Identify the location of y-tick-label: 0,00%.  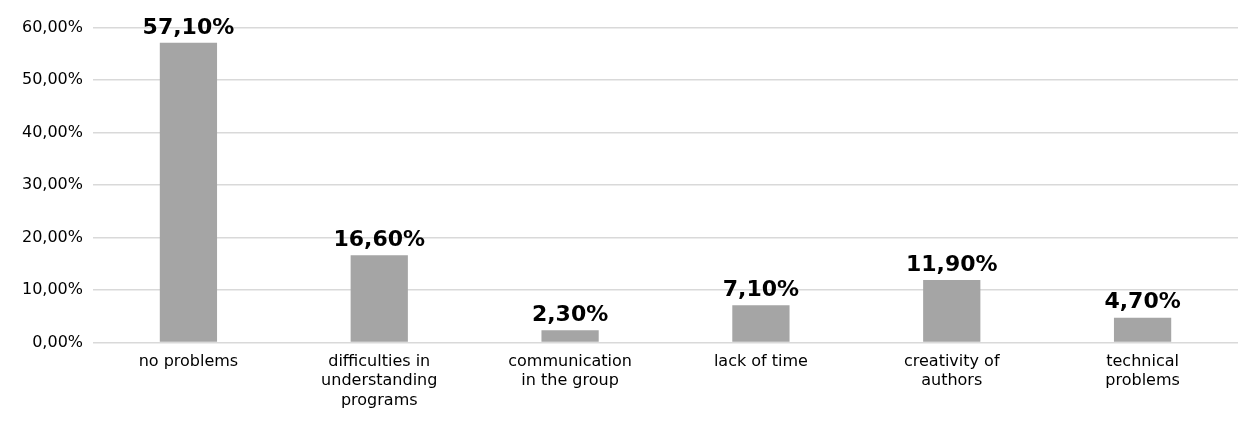
(58, 341).